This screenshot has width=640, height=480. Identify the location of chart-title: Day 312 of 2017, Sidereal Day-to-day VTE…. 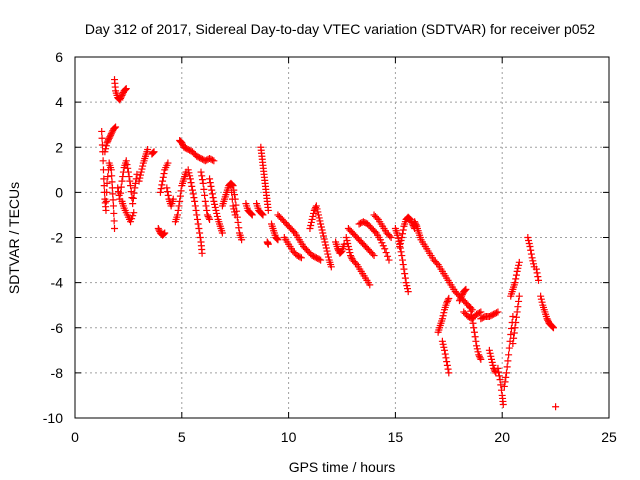
(340, 29).